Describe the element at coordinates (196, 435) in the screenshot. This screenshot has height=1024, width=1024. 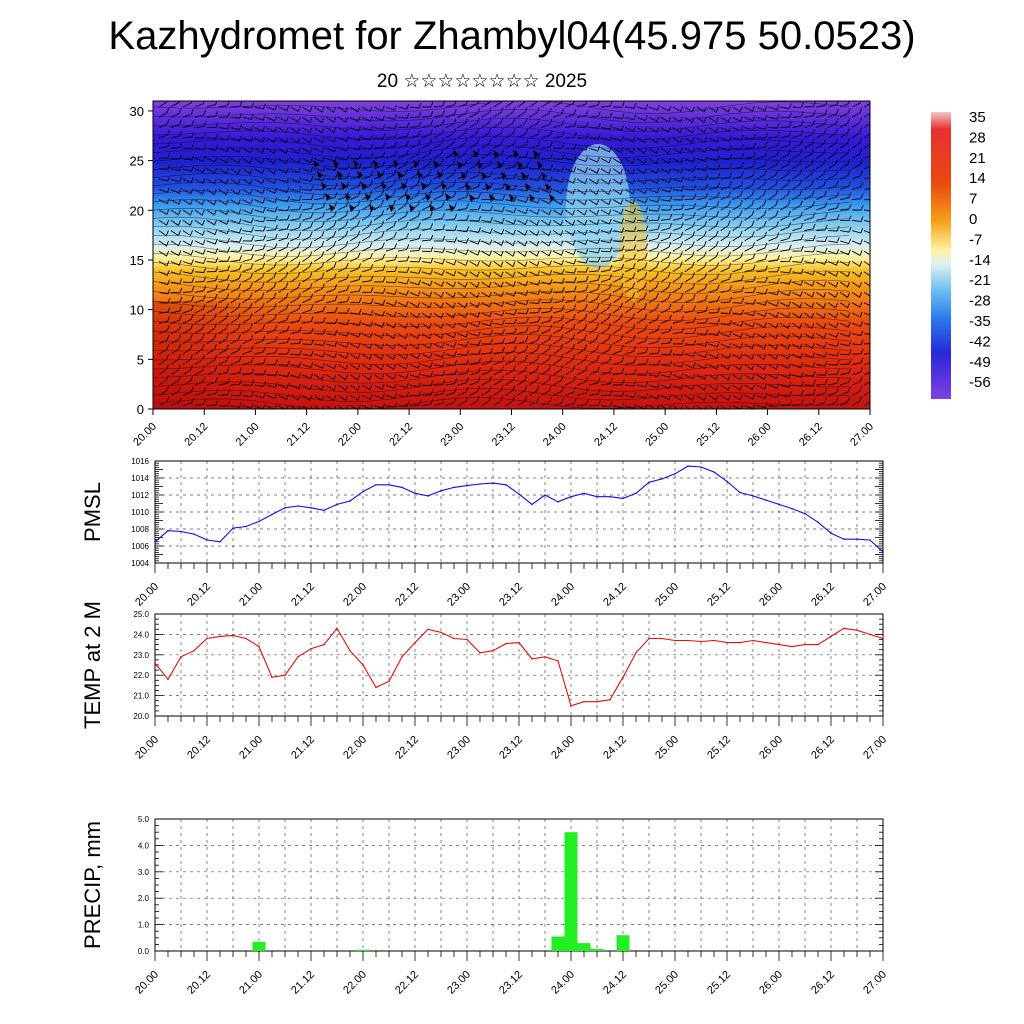
I see `heatmap-xtick-label: 20.12` at that location.